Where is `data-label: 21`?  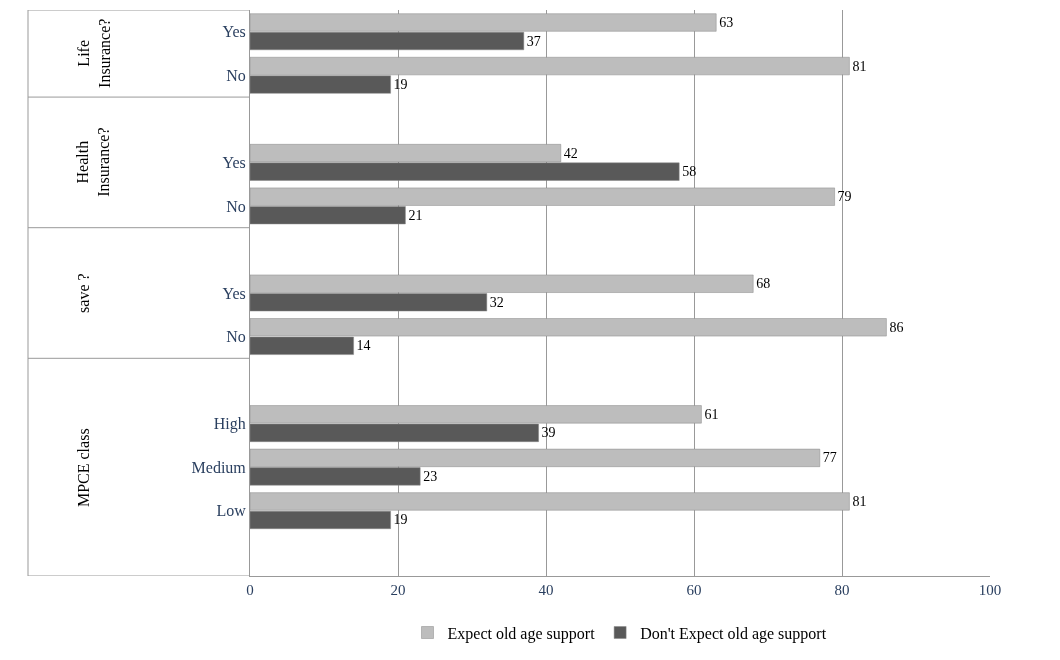
data-label: 21 is located at coordinates (415, 215).